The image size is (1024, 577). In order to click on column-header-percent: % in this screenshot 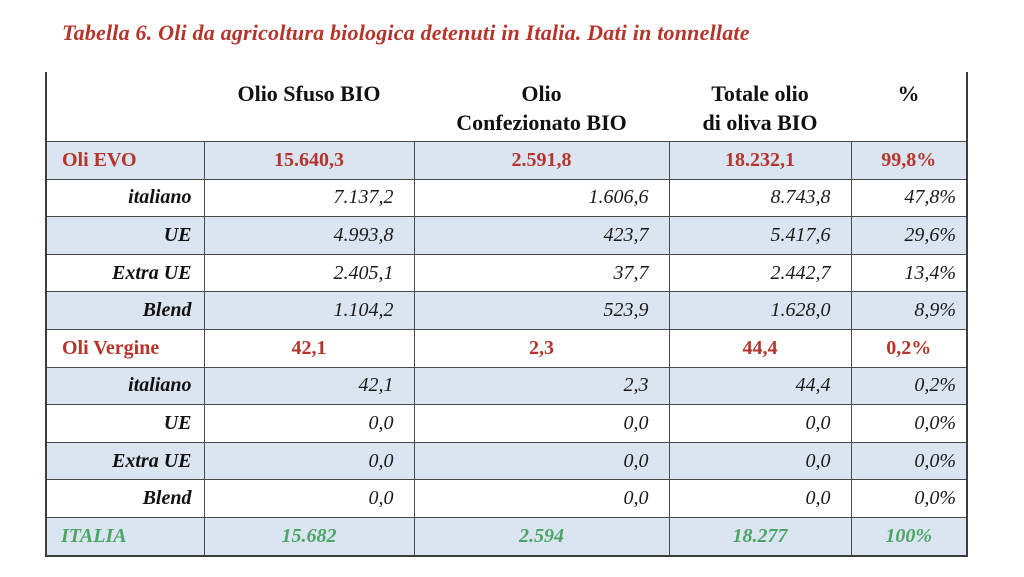, I will do `click(908, 93)`.